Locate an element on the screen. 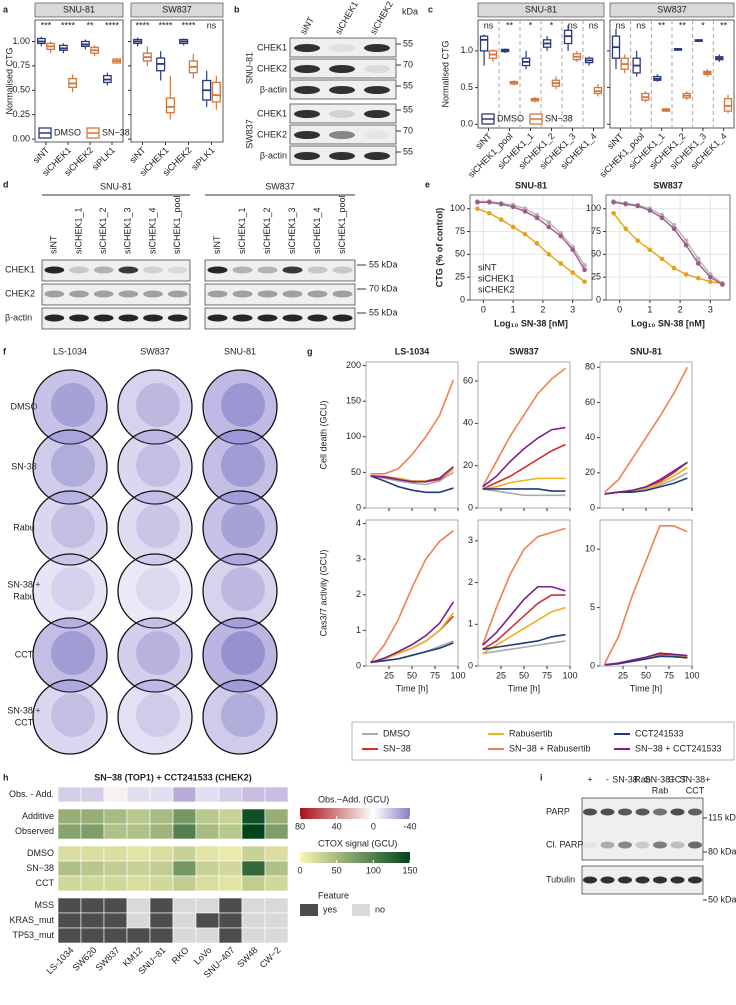 The image size is (736, 1005). lane-label: siCHEK1 is located at coordinates (346, 18).